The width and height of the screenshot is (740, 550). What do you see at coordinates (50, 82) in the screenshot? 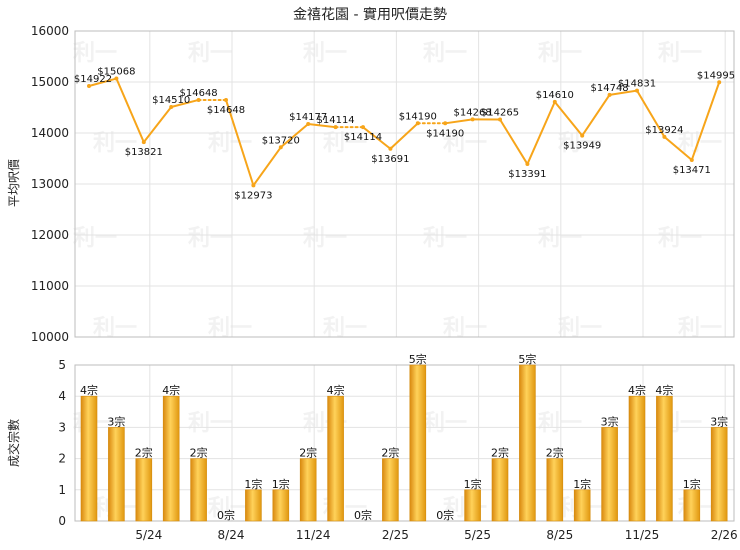
I see `line-y-tick-label: 15000` at bounding box center [50, 82].